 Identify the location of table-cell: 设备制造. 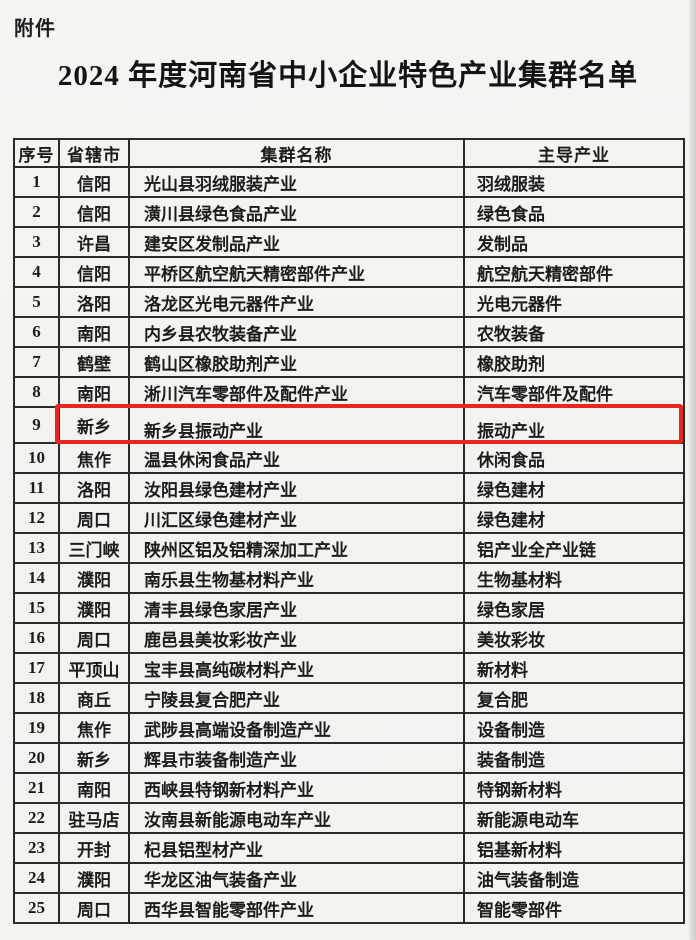
(574, 728).